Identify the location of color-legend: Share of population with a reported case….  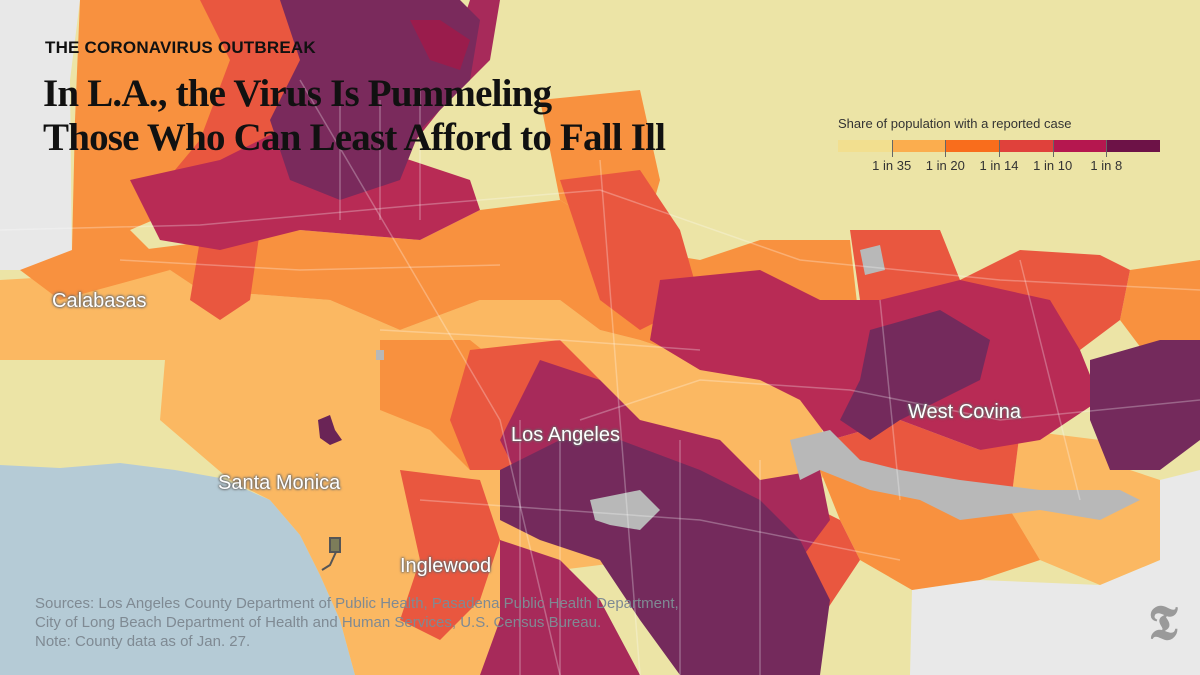
(1003, 146).